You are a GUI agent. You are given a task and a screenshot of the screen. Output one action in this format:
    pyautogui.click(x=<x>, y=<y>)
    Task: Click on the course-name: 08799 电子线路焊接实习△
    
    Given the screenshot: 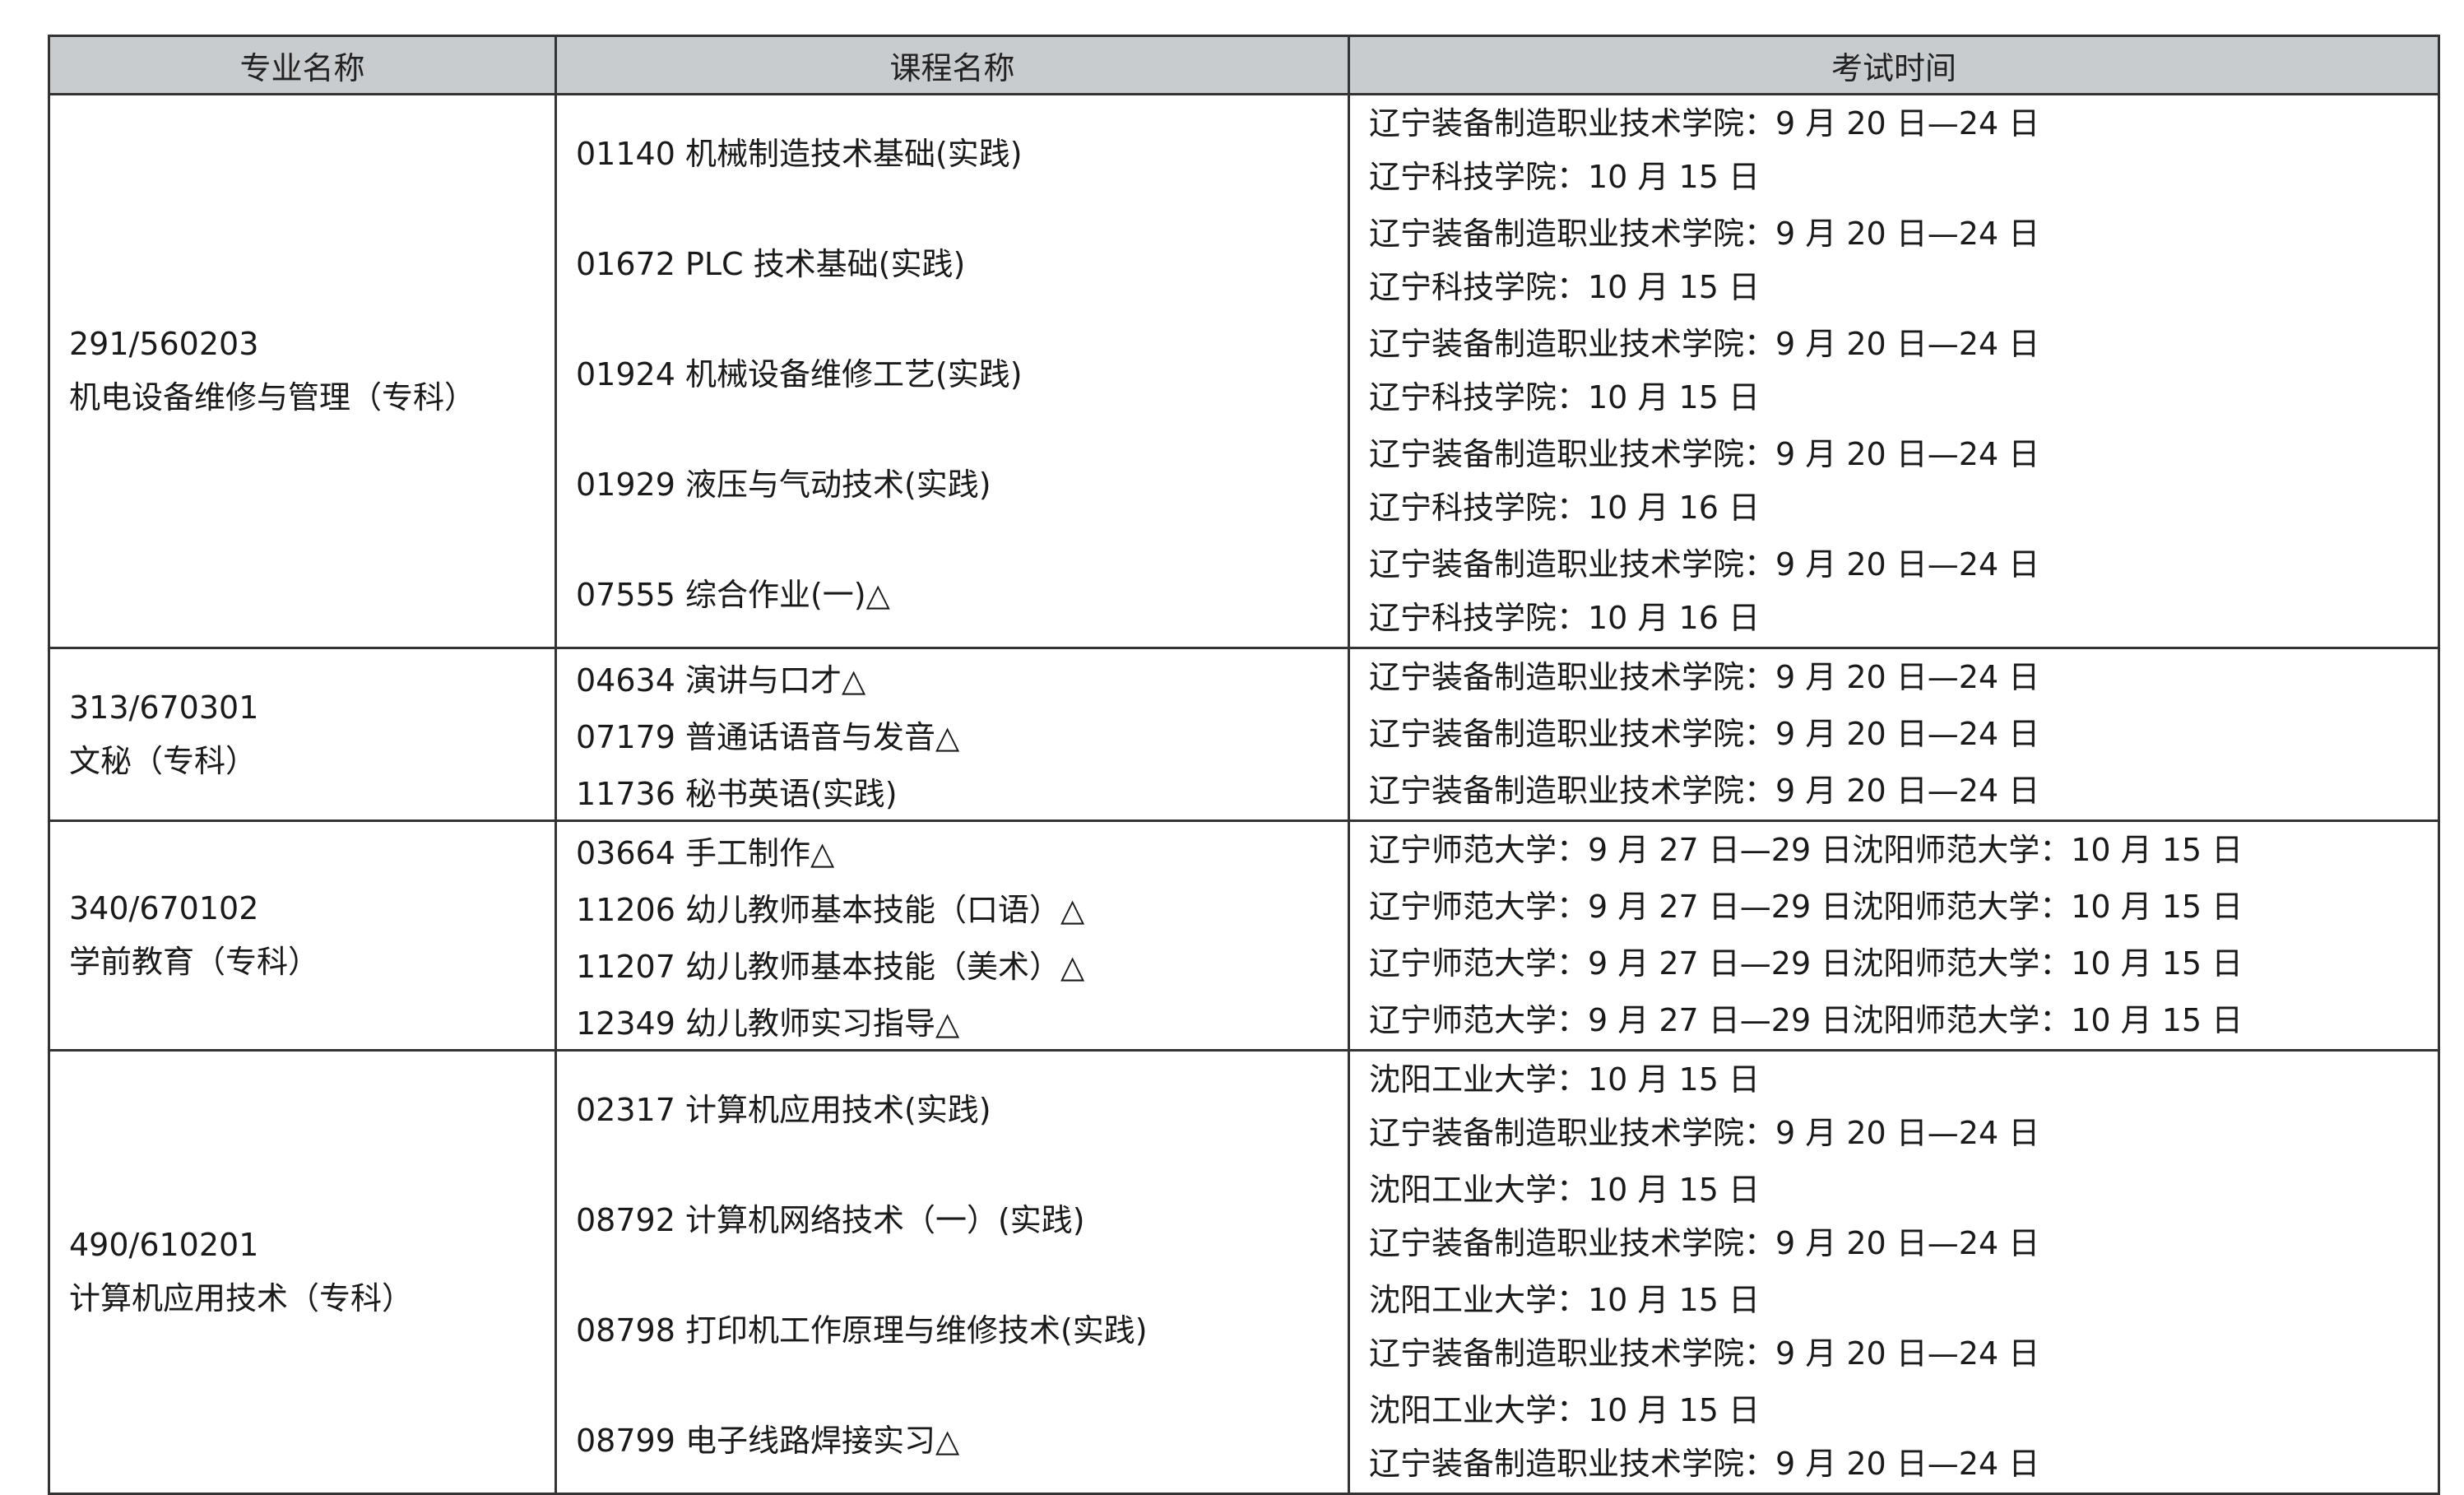 What is the action you would take?
    pyautogui.click(x=768, y=1440)
    